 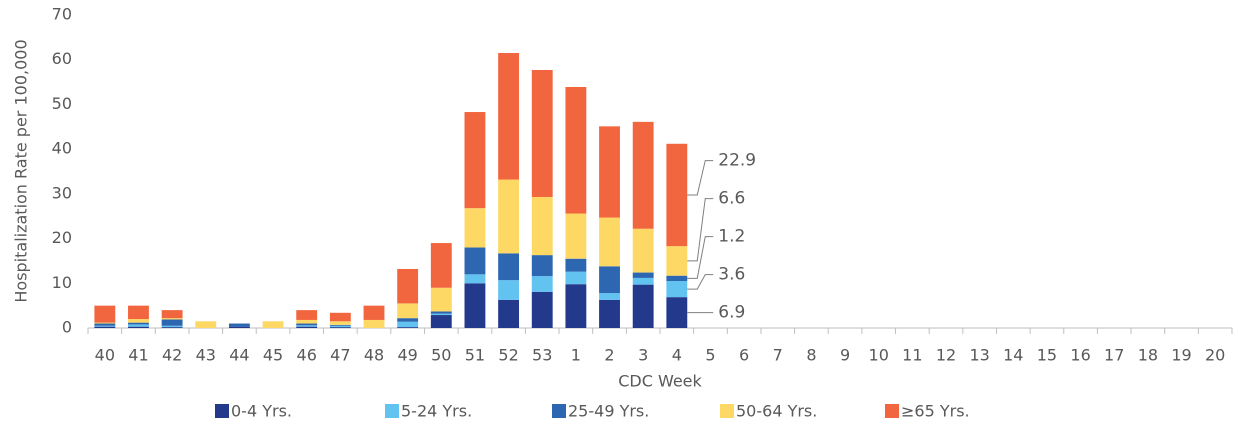 What do you see at coordinates (946, 355) in the screenshot?
I see `x-tick-label: 12` at bounding box center [946, 355].